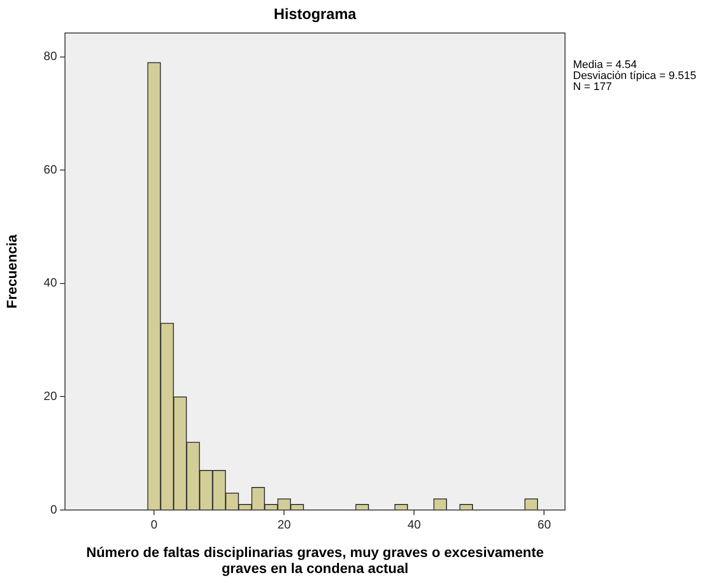  Describe the element at coordinates (51, 283) in the screenshot. I see `y-tick-label: 40` at that location.